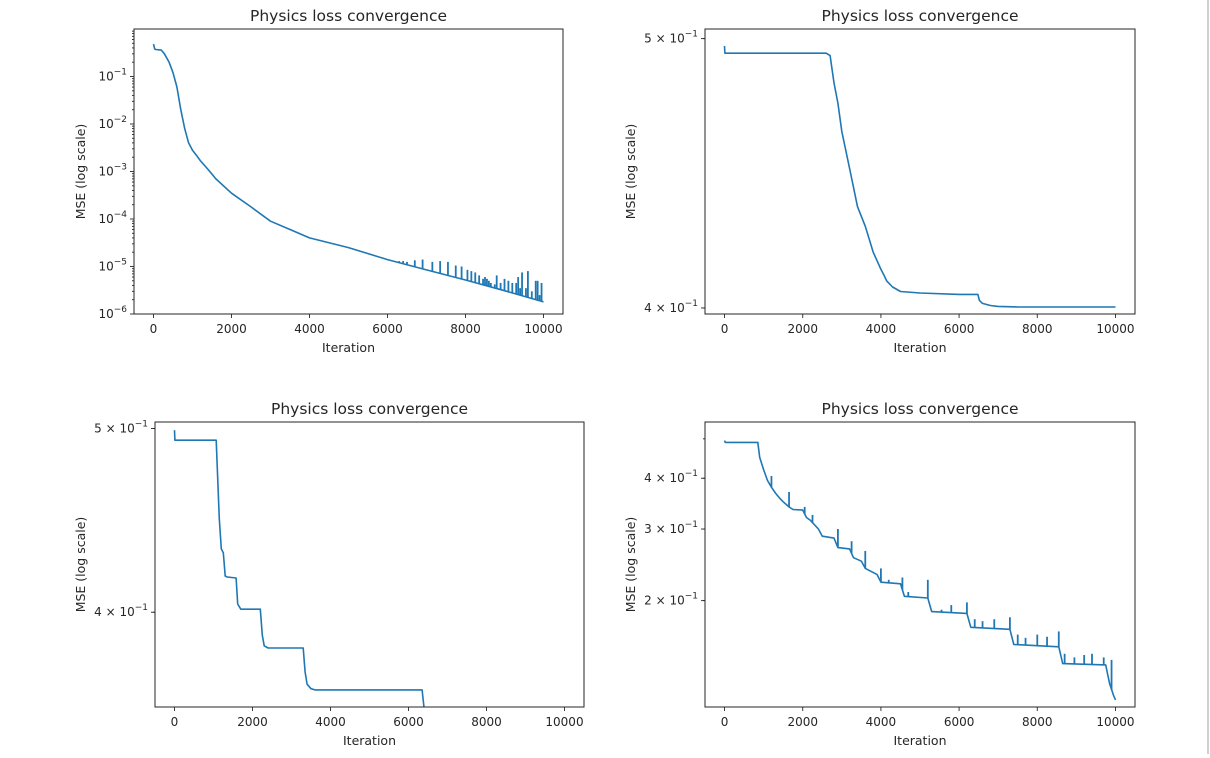  Describe the element at coordinates (112, 171) in the screenshot. I see `y-tick-label: 10⁻³` at that location.